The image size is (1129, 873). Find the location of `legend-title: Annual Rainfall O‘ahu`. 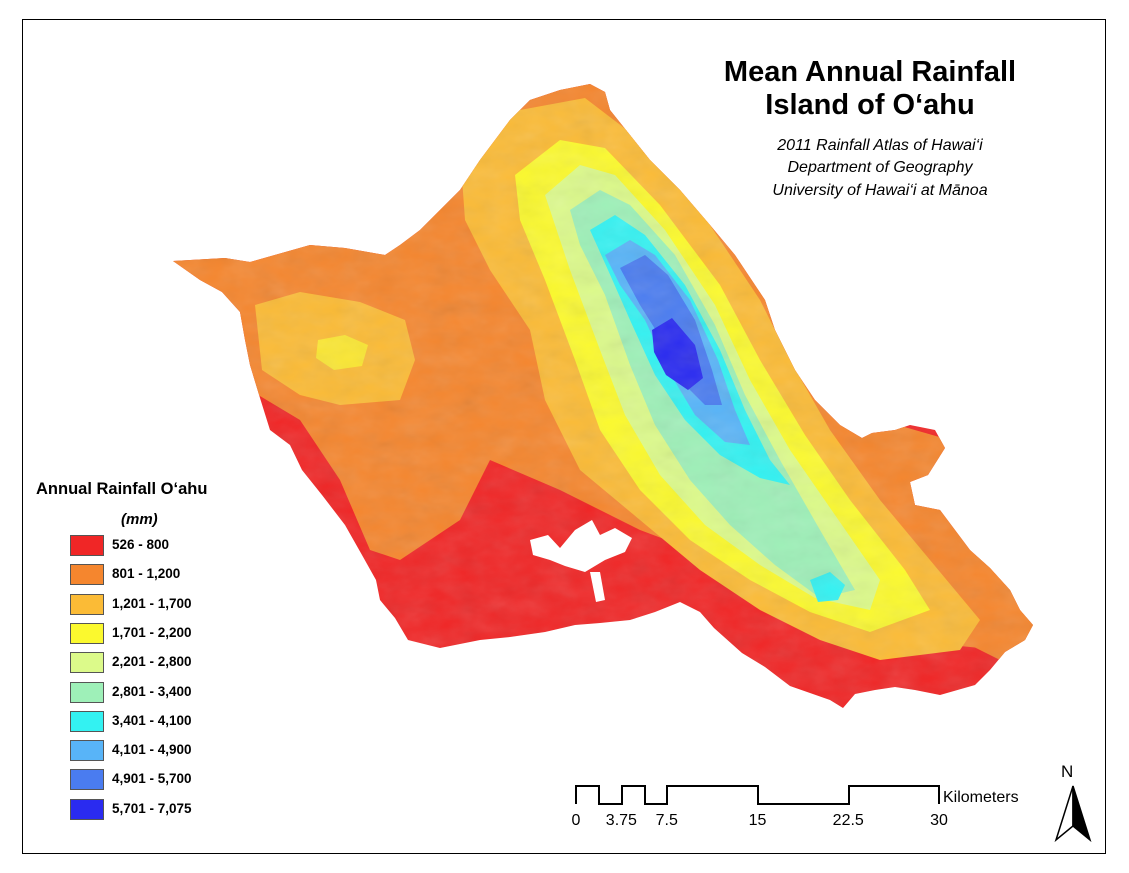

legend-title: Annual Rainfall O‘ahu is located at coordinates (122, 489).